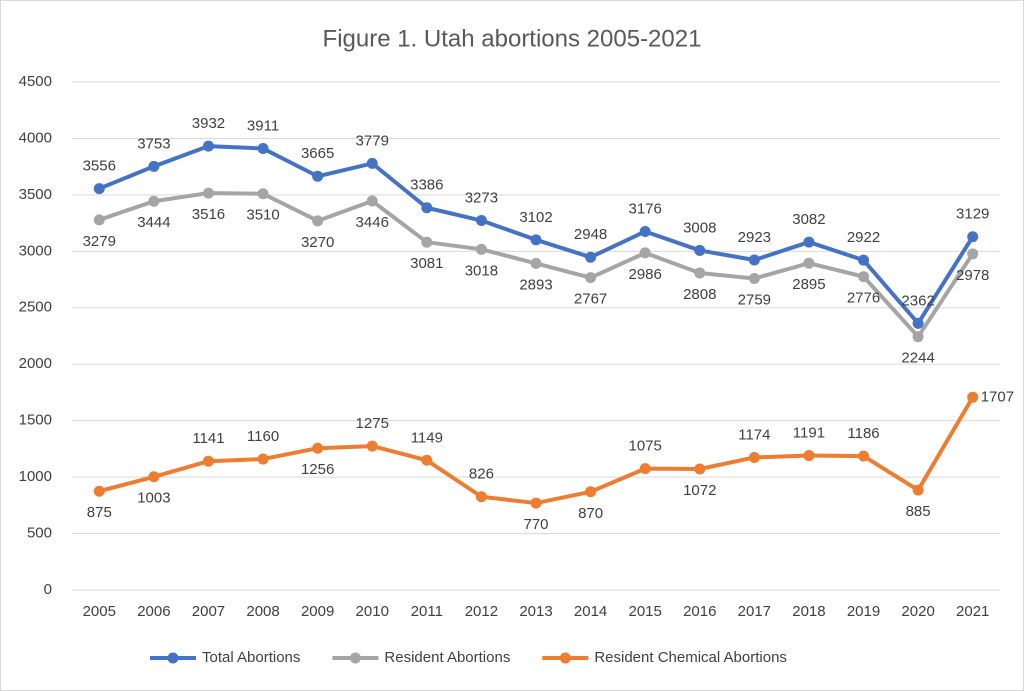 The image size is (1024, 691). I want to click on data-label: 885, so click(918, 511).